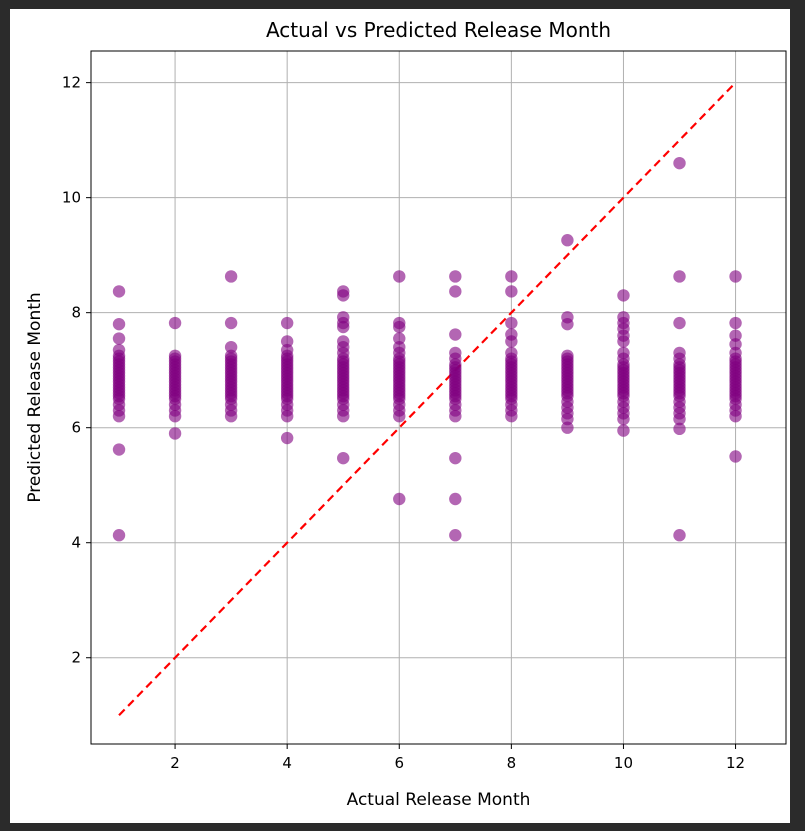  What do you see at coordinates (512, 763) in the screenshot?
I see `x-tick-label: 8` at bounding box center [512, 763].